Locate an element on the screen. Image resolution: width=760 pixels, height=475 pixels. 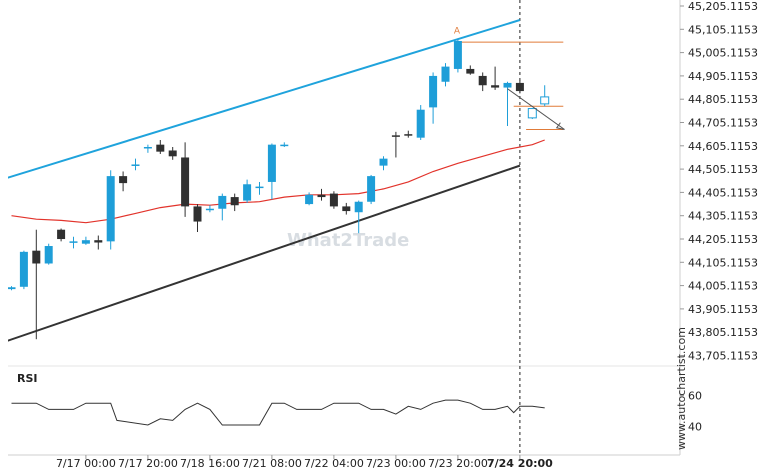
y-tick-label: 43,705.1153 is located at coordinates (723, 356).